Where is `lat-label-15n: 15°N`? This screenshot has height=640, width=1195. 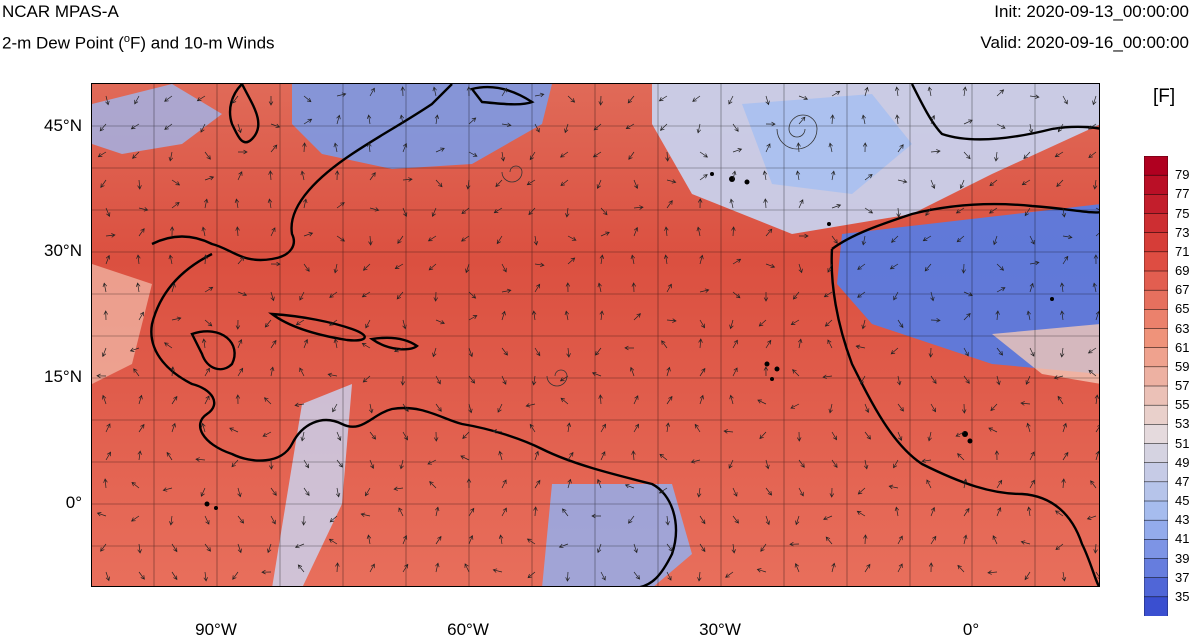
lat-label-15n: 15°N is located at coordinates (63, 376).